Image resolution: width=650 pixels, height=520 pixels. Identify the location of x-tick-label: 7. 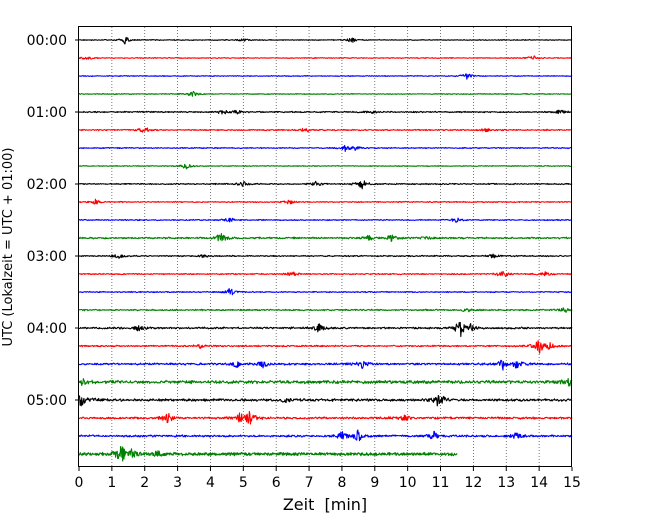
(309, 483).